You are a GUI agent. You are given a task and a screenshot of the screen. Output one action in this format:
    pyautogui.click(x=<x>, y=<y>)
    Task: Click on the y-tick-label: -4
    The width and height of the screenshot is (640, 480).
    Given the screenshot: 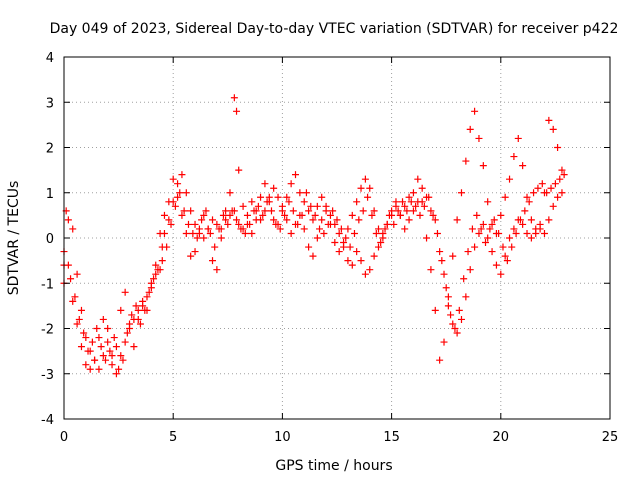 What is the action you would take?
    pyautogui.click(x=47, y=420)
    